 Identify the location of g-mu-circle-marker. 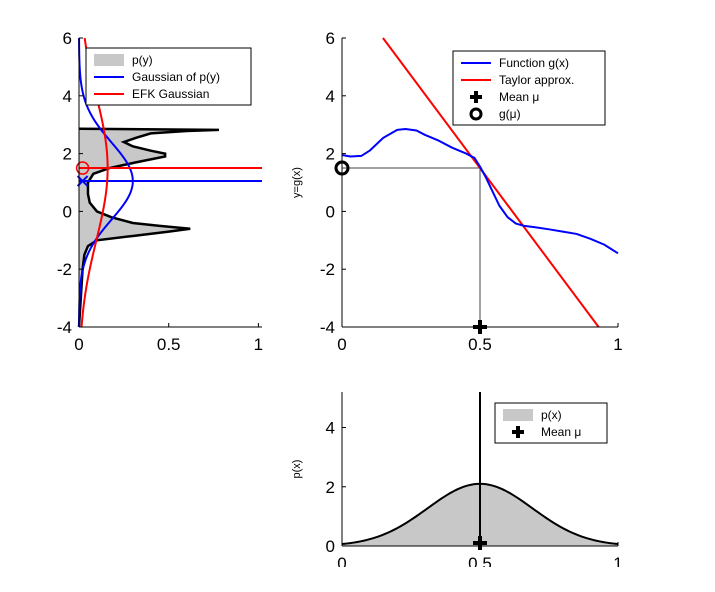
(342, 168).